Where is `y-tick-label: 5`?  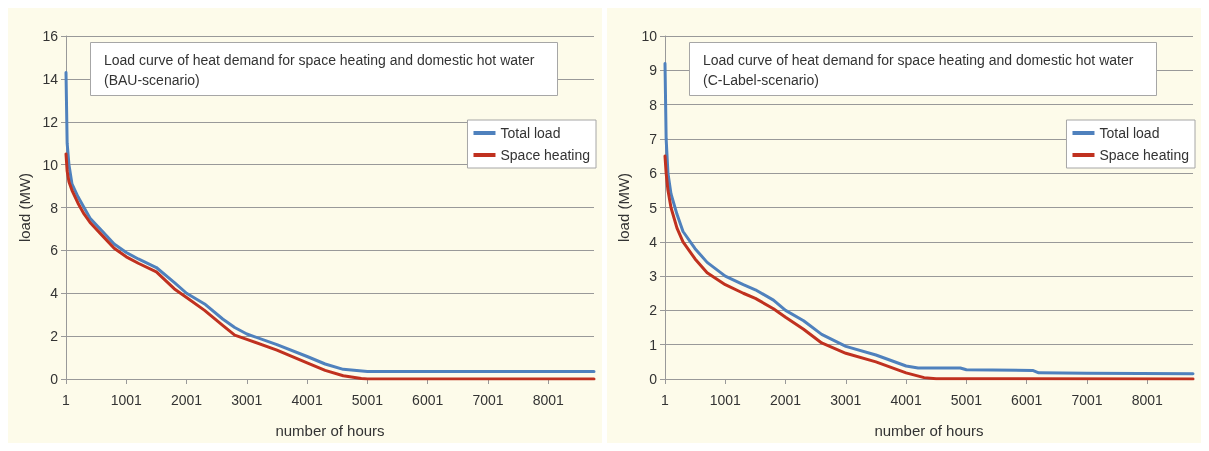
y-tick-label: 5 is located at coordinates (653, 207).